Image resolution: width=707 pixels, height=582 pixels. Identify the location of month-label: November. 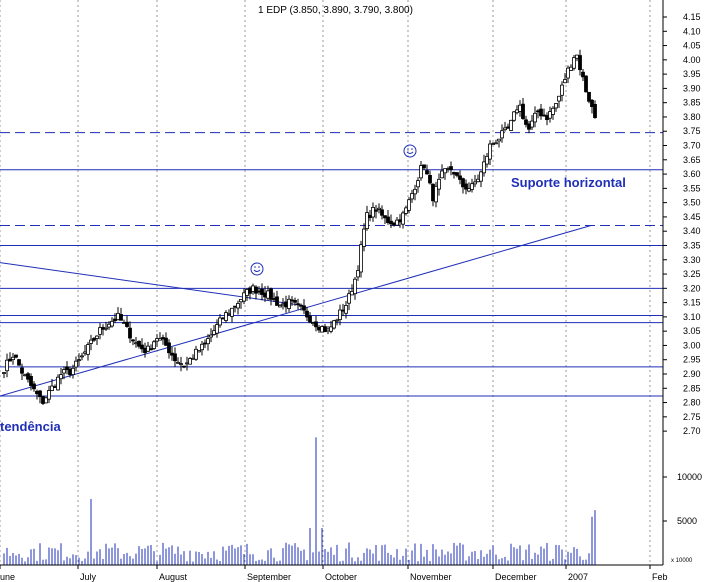
(431, 577).